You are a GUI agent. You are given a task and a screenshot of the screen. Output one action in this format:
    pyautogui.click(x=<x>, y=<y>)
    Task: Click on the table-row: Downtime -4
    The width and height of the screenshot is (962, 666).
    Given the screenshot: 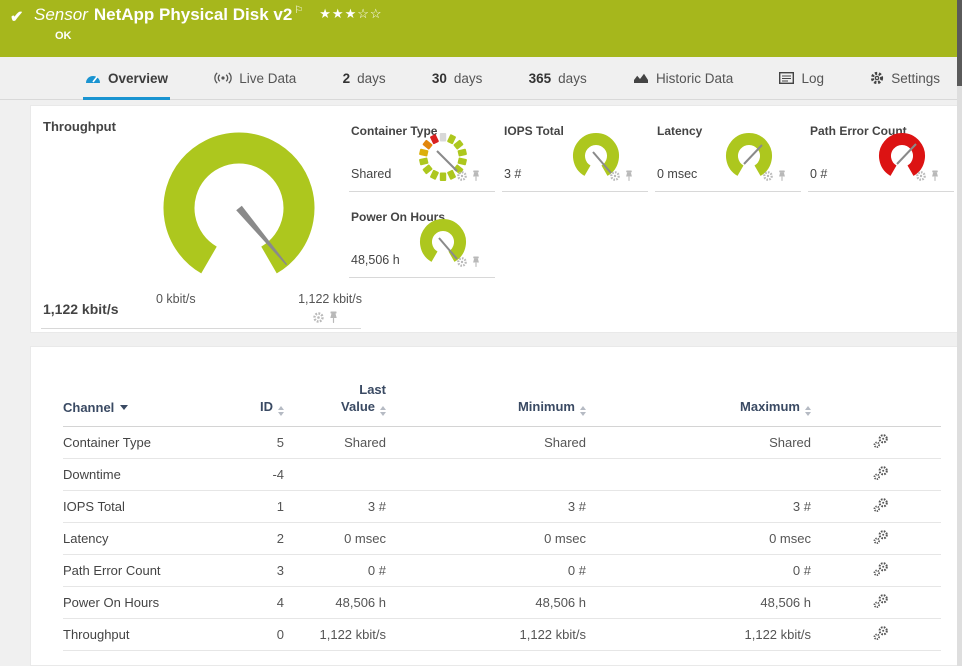 What is the action you would take?
    pyautogui.click(x=502, y=474)
    